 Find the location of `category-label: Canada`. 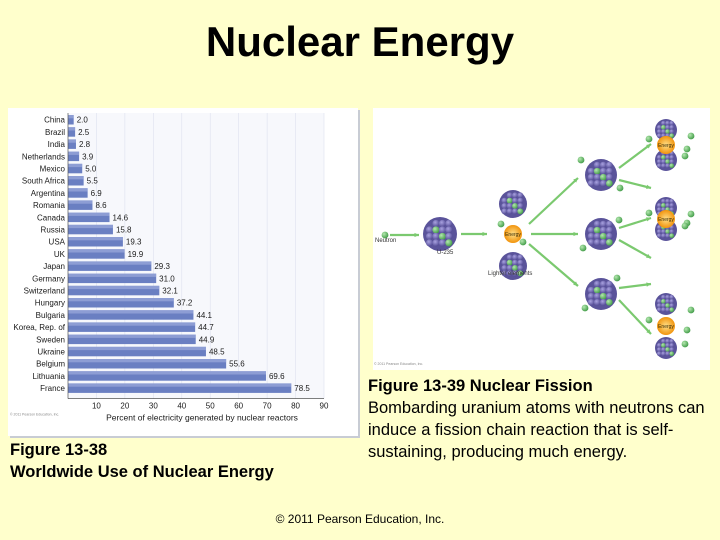

category-label: Canada is located at coordinates (51, 217).